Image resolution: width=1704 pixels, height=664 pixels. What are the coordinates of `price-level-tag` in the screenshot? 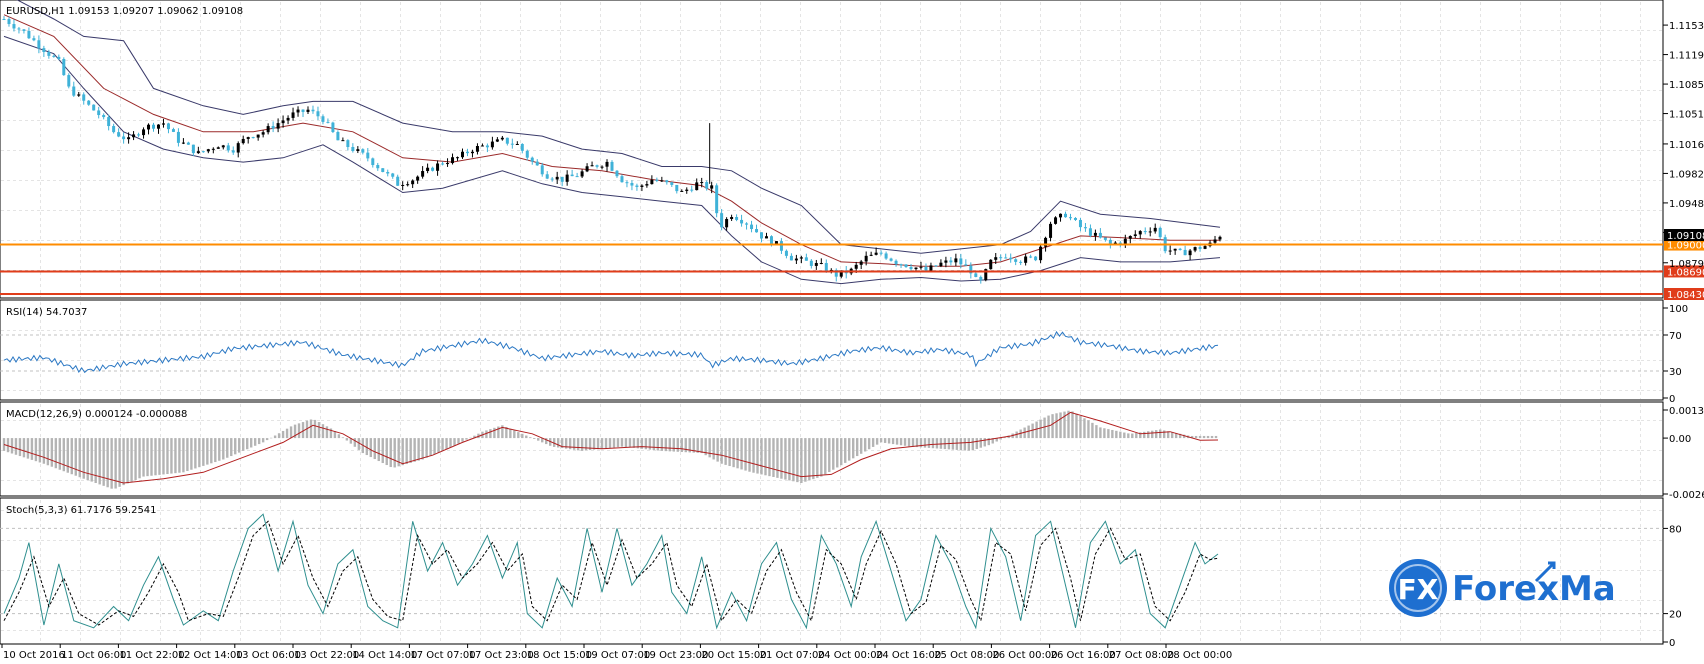 It's located at (1684, 244).